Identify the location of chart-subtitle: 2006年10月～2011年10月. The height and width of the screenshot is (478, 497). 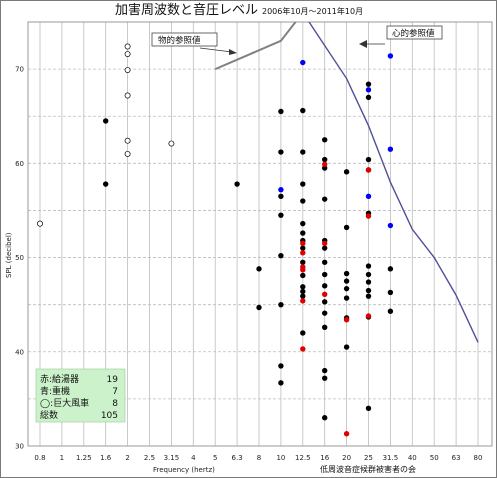
(312, 11).